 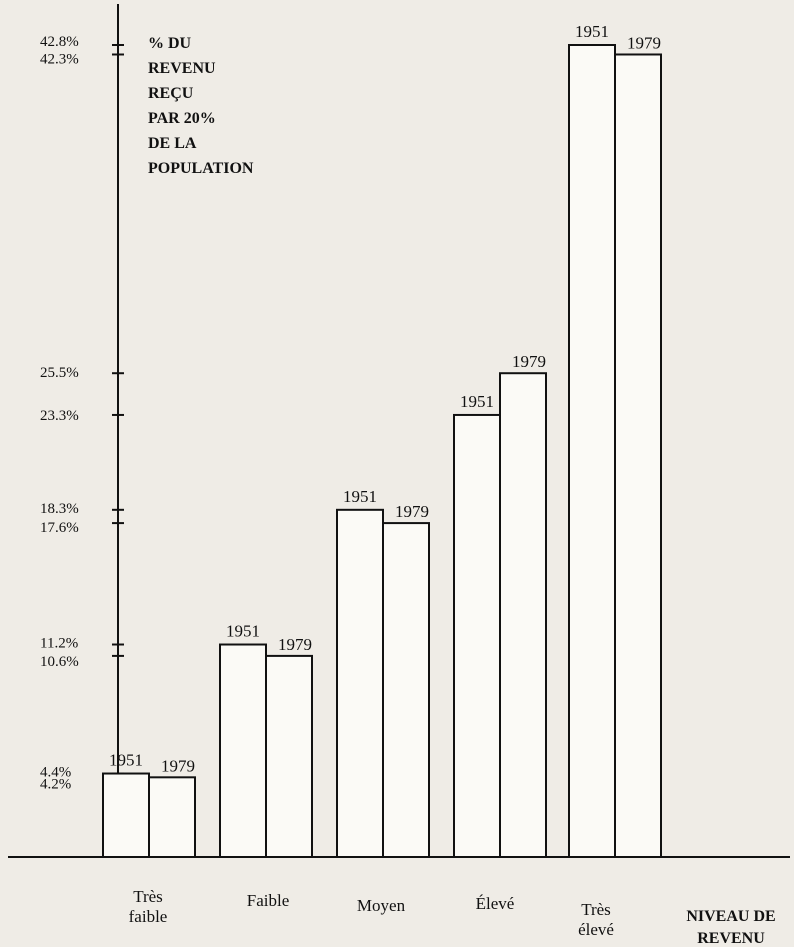 I want to click on y-axis-title-line: POPULATION, so click(x=201, y=168).